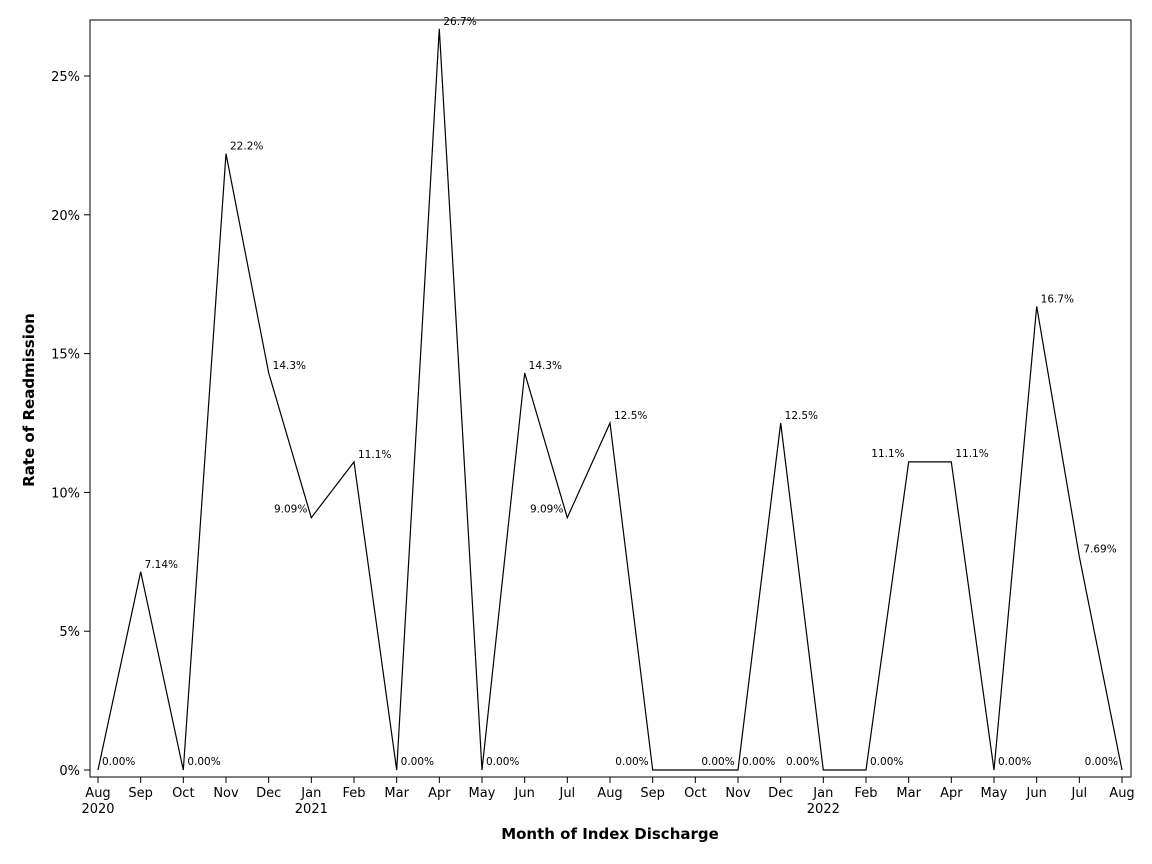 Image resolution: width=1152 pixels, height=864 pixels. I want to click on y-tick-label: 20%, so click(65, 216).